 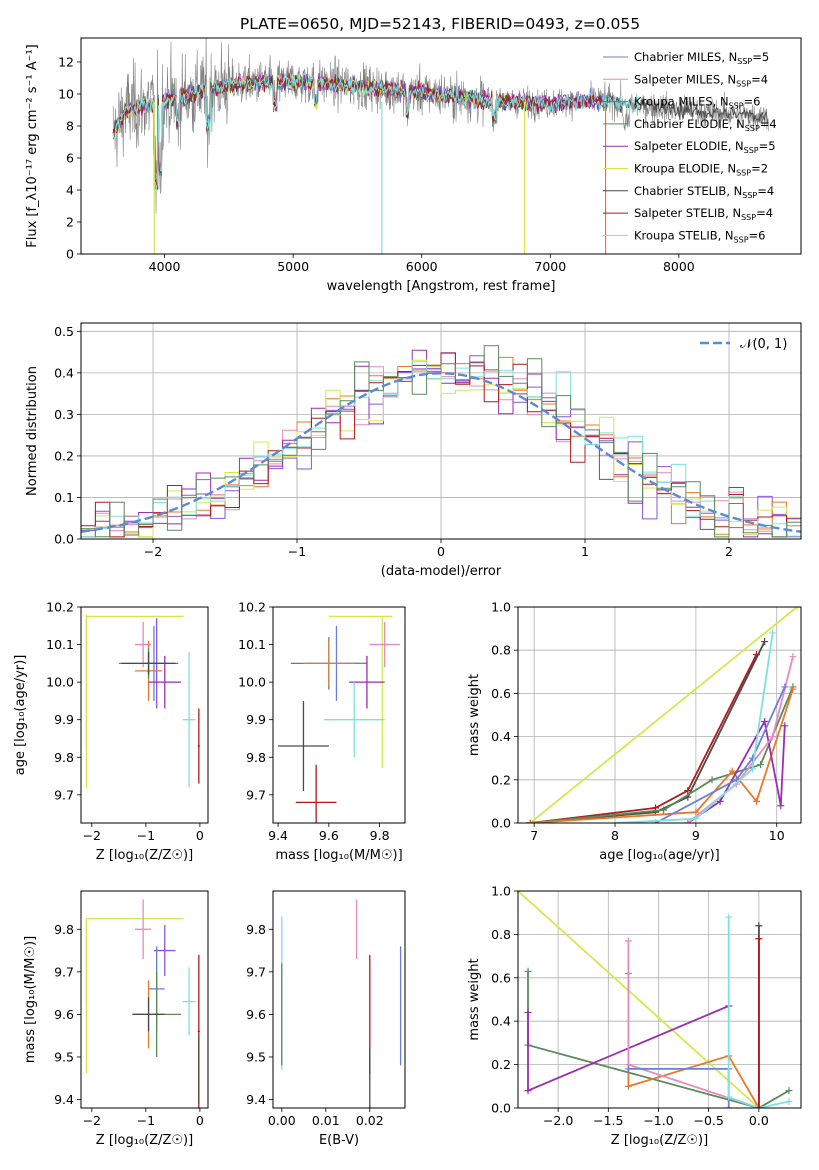 What do you see at coordinates (658, 1120) in the screenshot?
I see `x-tick-label: −1.0` at bounding box center [658, 1120].